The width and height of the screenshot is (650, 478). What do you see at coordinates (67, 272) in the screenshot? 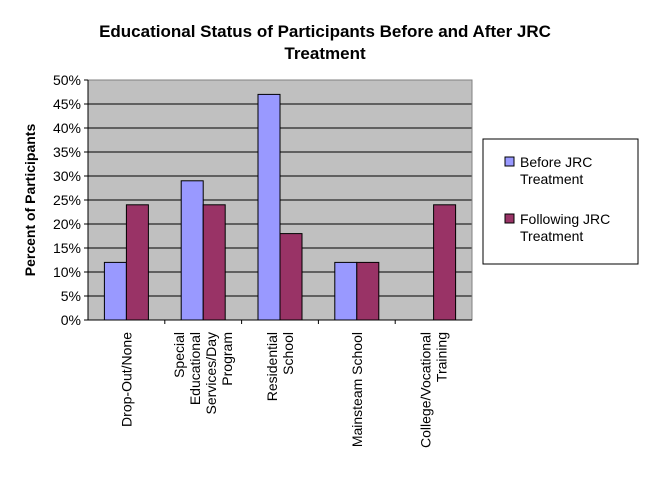
I see `y-tick-label: 10%` at bounding box center [67, 272].